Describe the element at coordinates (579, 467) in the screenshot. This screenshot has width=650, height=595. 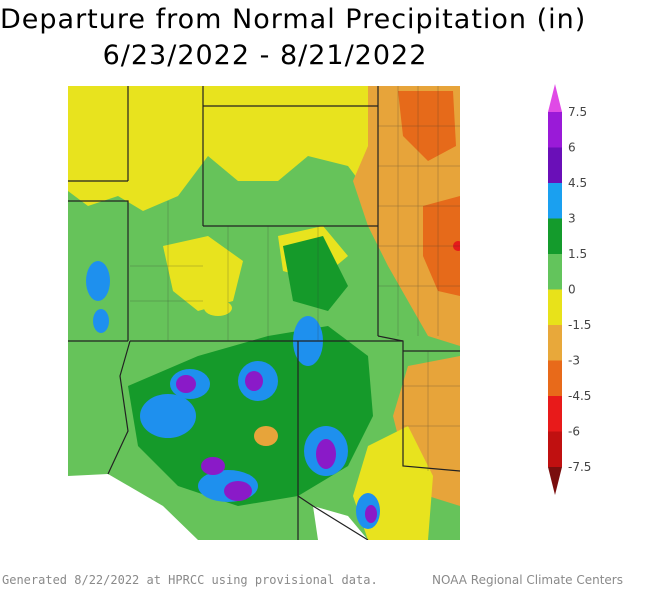
I see `legend-label: -7.5` at that location.